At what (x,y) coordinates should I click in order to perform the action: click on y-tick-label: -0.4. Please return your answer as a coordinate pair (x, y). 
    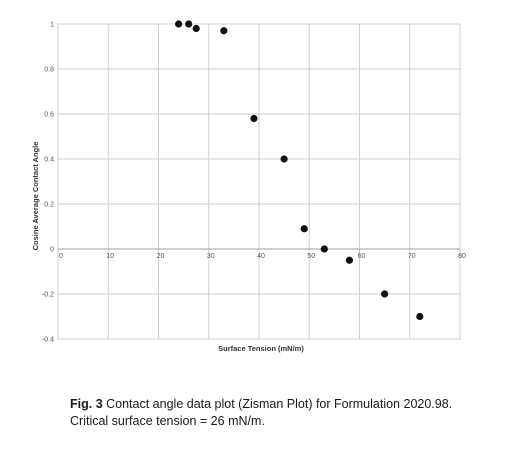
    Looking at the image, I should click on (48, 340).